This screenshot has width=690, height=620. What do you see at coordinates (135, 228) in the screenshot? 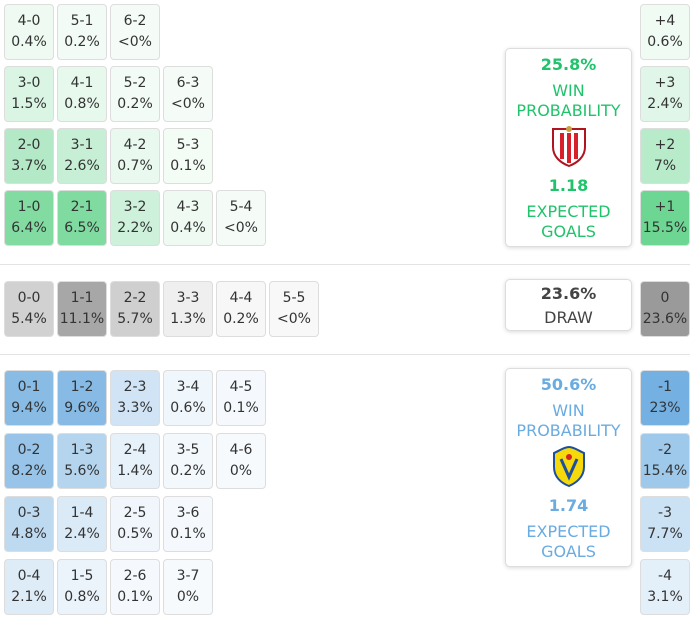
I see `probability: 2.2%` at bounding box center [135, 228].